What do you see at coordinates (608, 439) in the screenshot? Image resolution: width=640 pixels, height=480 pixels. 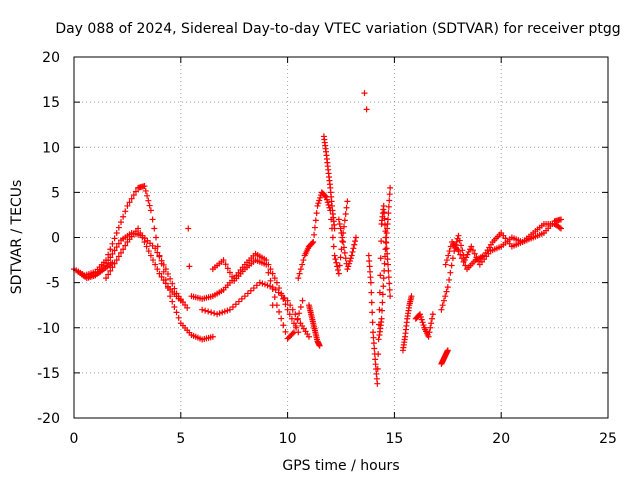 I see `x-tick-label: 25` at bounding box center [608, 439].